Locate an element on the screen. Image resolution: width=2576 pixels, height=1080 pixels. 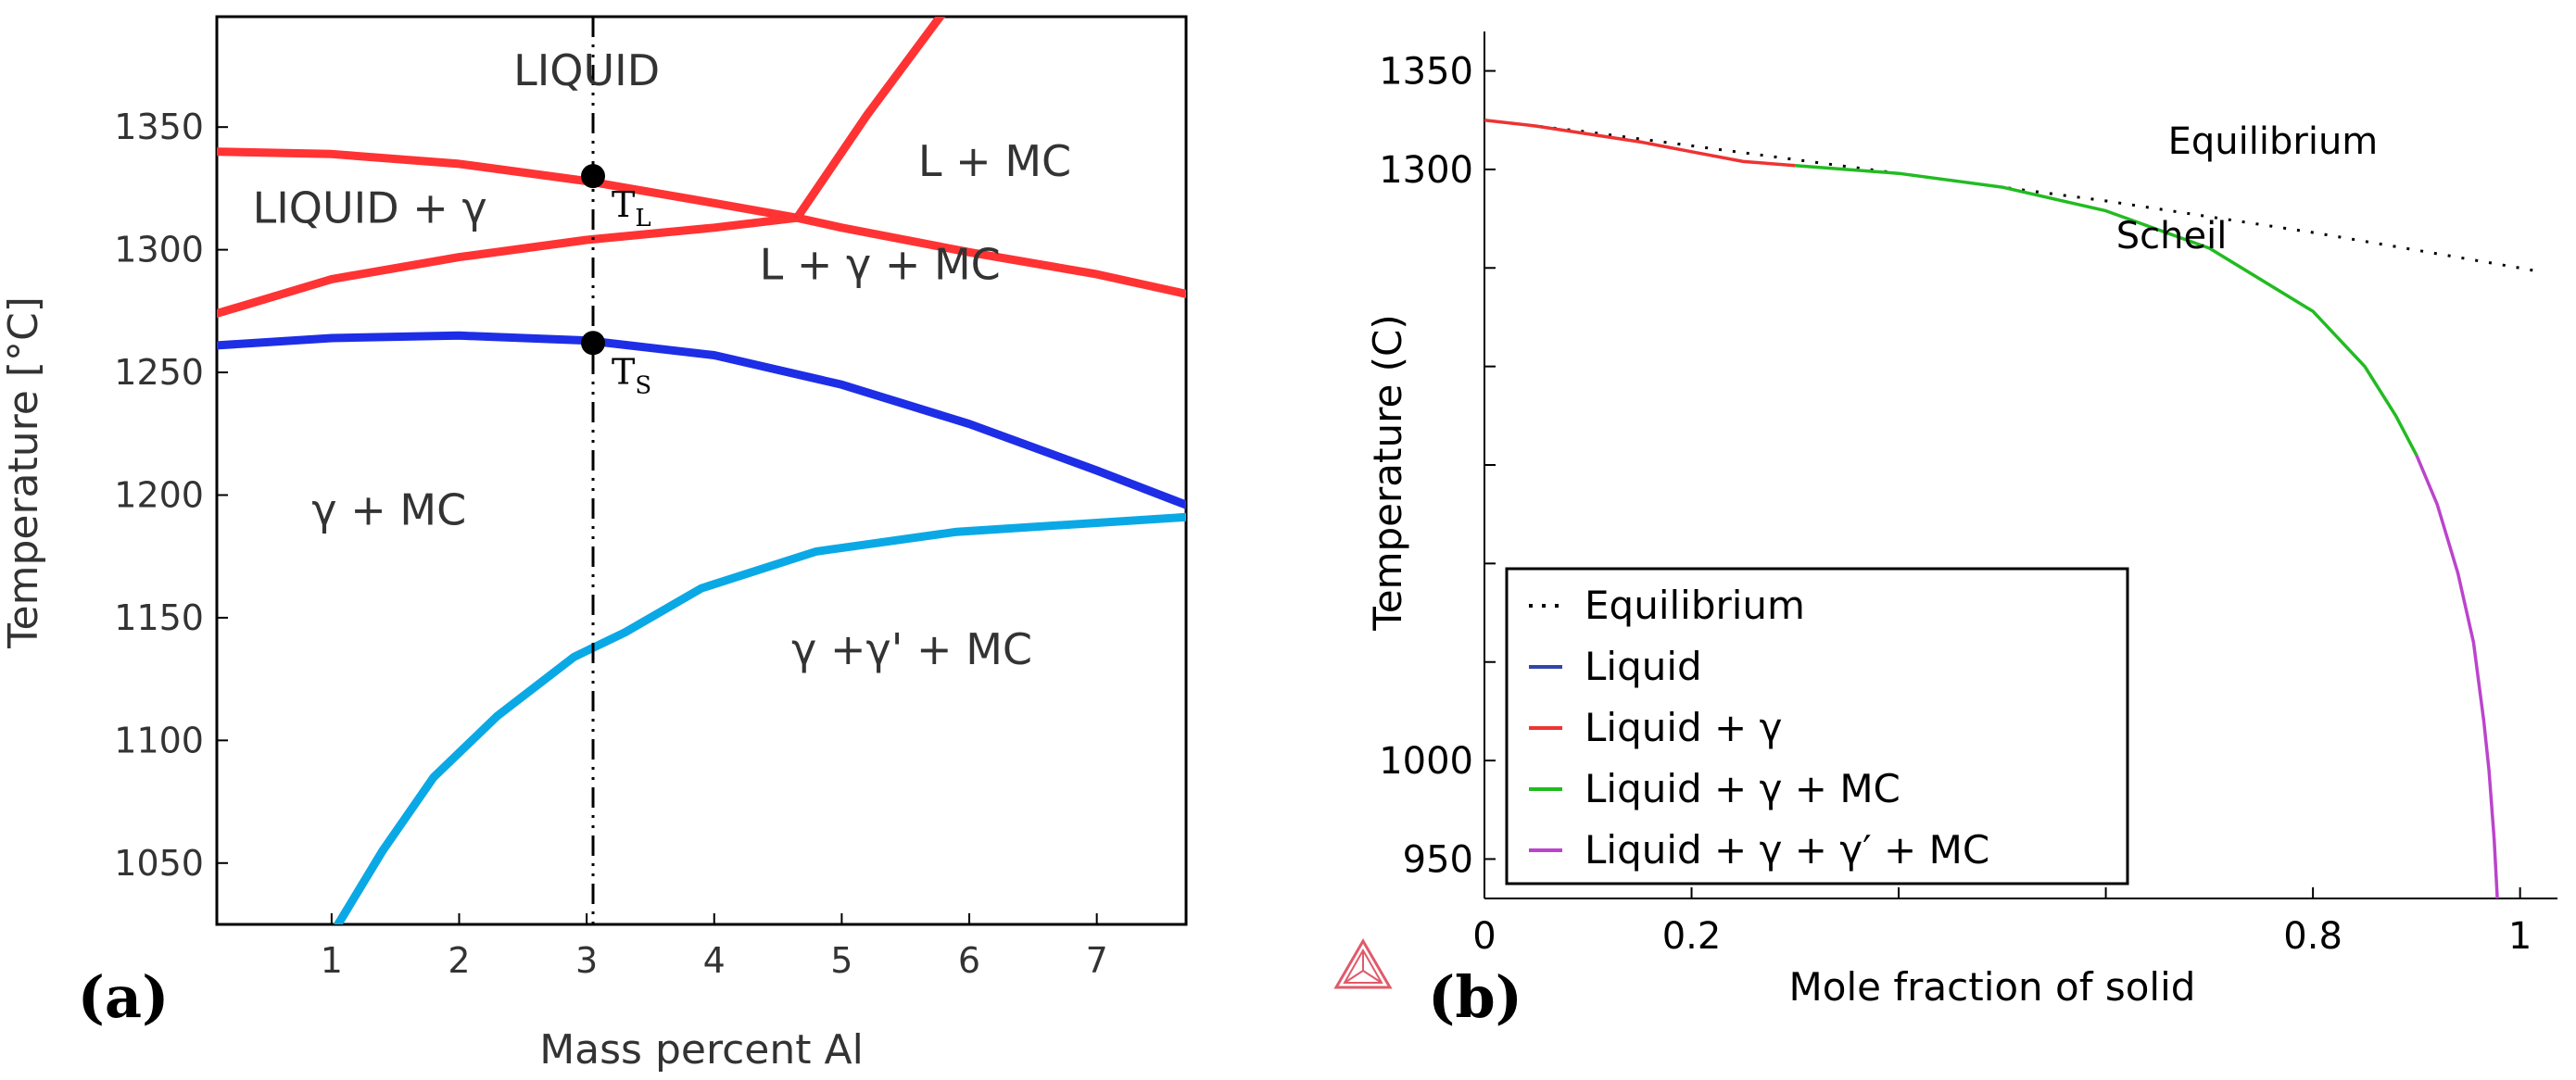
panel-a-xtick-label: 2 is located at coordinates (459, 960).